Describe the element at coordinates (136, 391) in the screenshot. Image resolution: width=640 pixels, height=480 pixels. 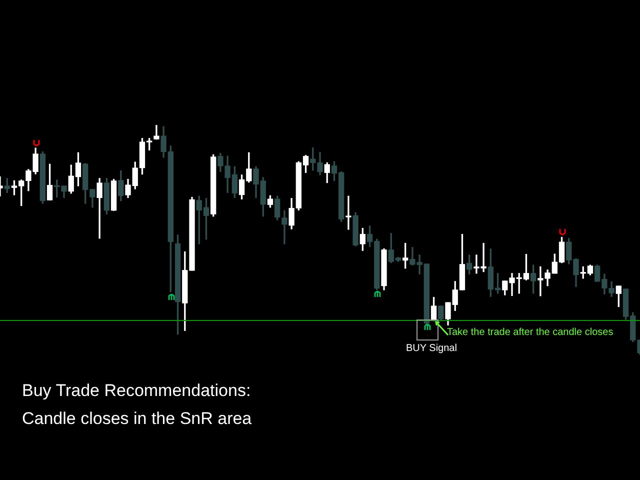
I see `text: Buy Trade Recommendations:` at that location.